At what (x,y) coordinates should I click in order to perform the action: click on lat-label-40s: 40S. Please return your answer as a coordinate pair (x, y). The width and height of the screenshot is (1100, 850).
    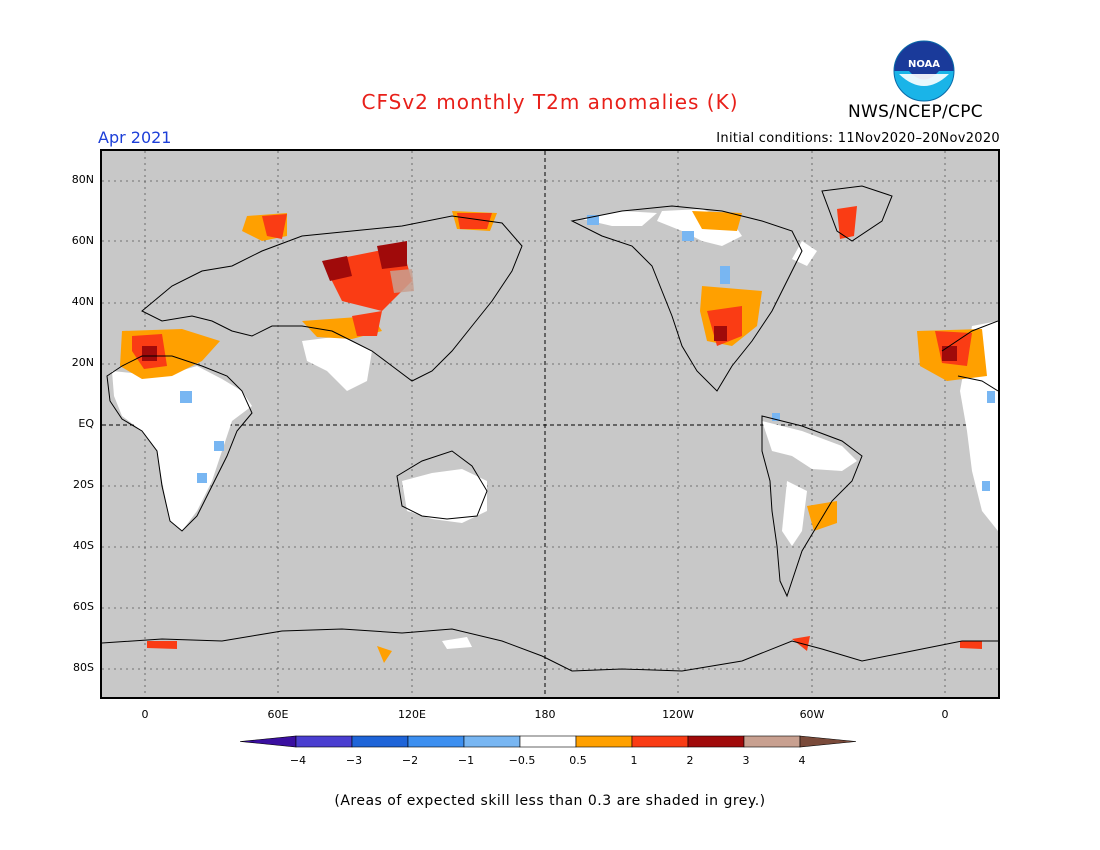
    Looking at the image, I should click on (83, 545).